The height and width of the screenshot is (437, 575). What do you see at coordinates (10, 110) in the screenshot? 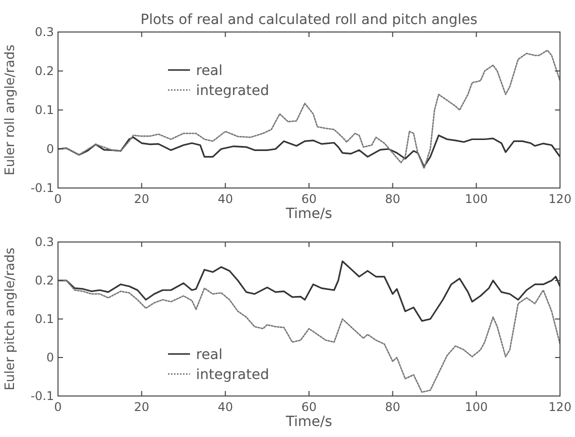
I see `y-axis-title: Euler roll angle/rads` at bounding box center [10, 110].